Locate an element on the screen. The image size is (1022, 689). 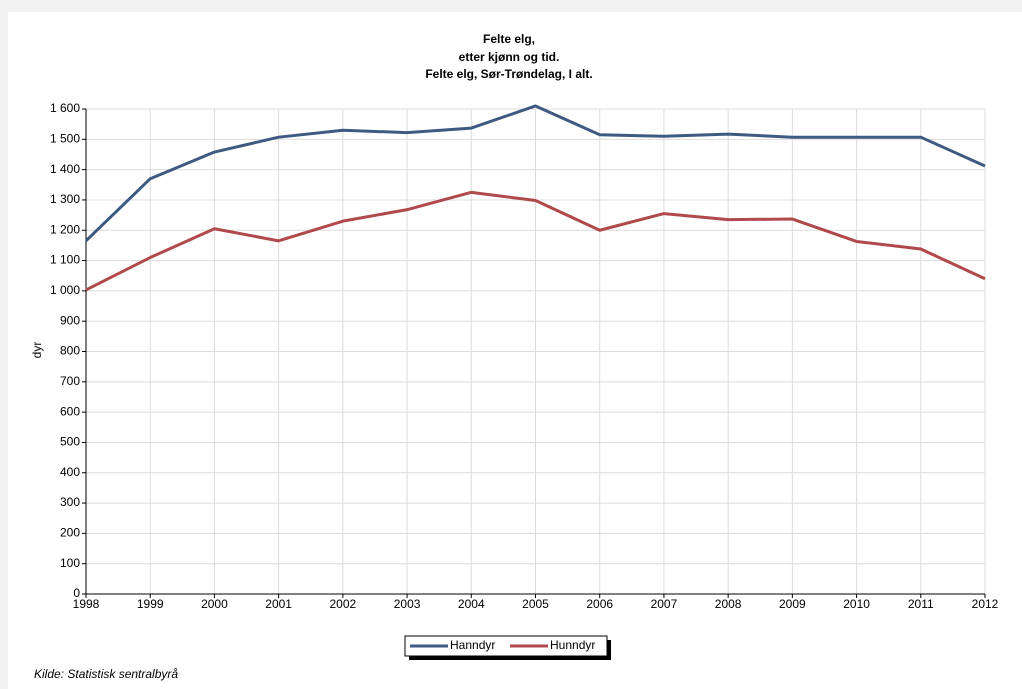
x-tick-label: 2006 is located at coordinates (599, 604).